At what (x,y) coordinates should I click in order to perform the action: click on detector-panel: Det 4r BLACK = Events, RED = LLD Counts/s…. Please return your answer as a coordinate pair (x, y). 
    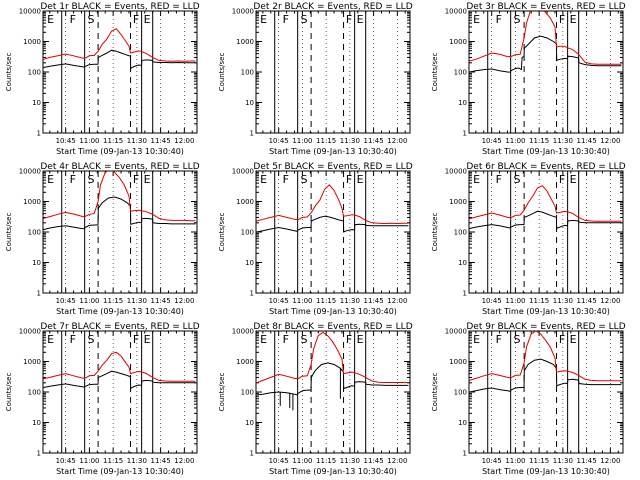
    Looking at the image, I should click on (102, 239).